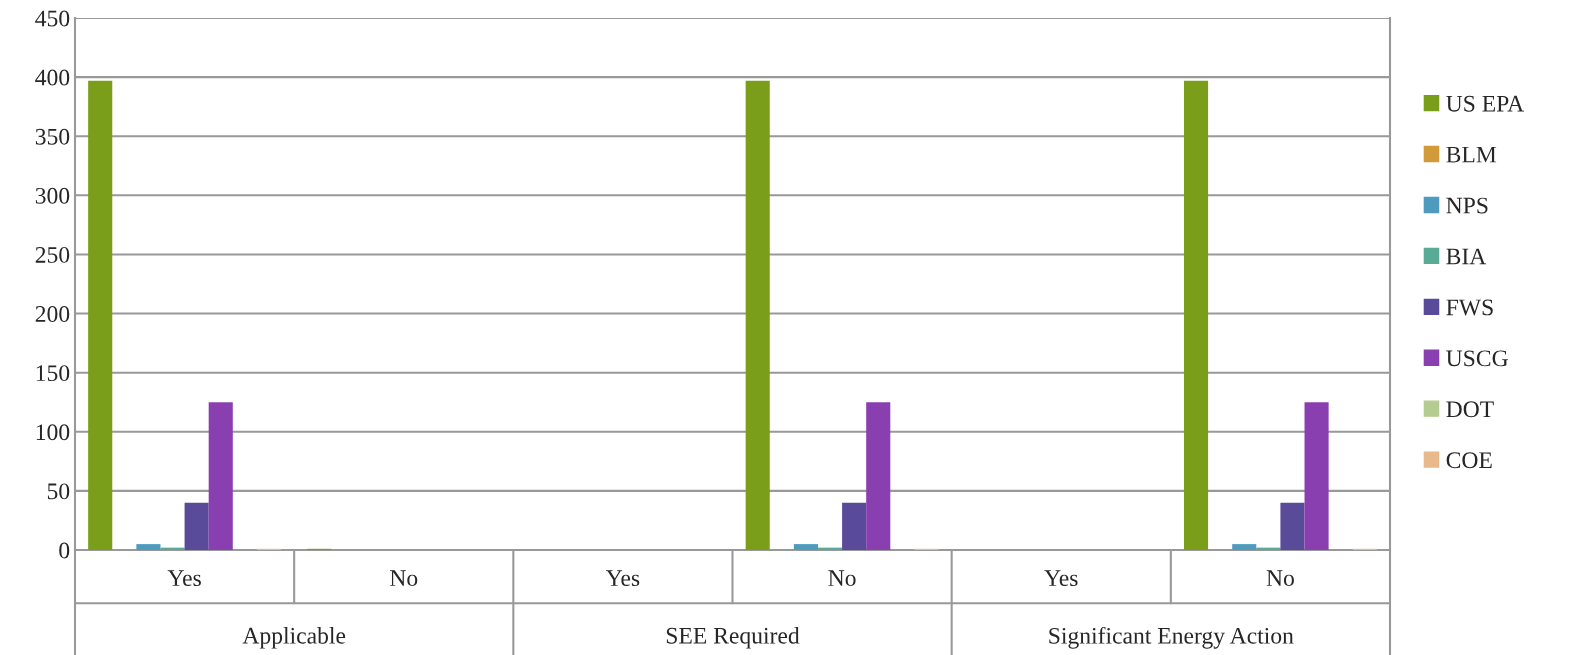 The height and width of the screenshot is (655, 1578). What do you see at coordinates (53, 373) in the screenshot?
I see `y-tick-label: 150` at bounding box center [53, 373].